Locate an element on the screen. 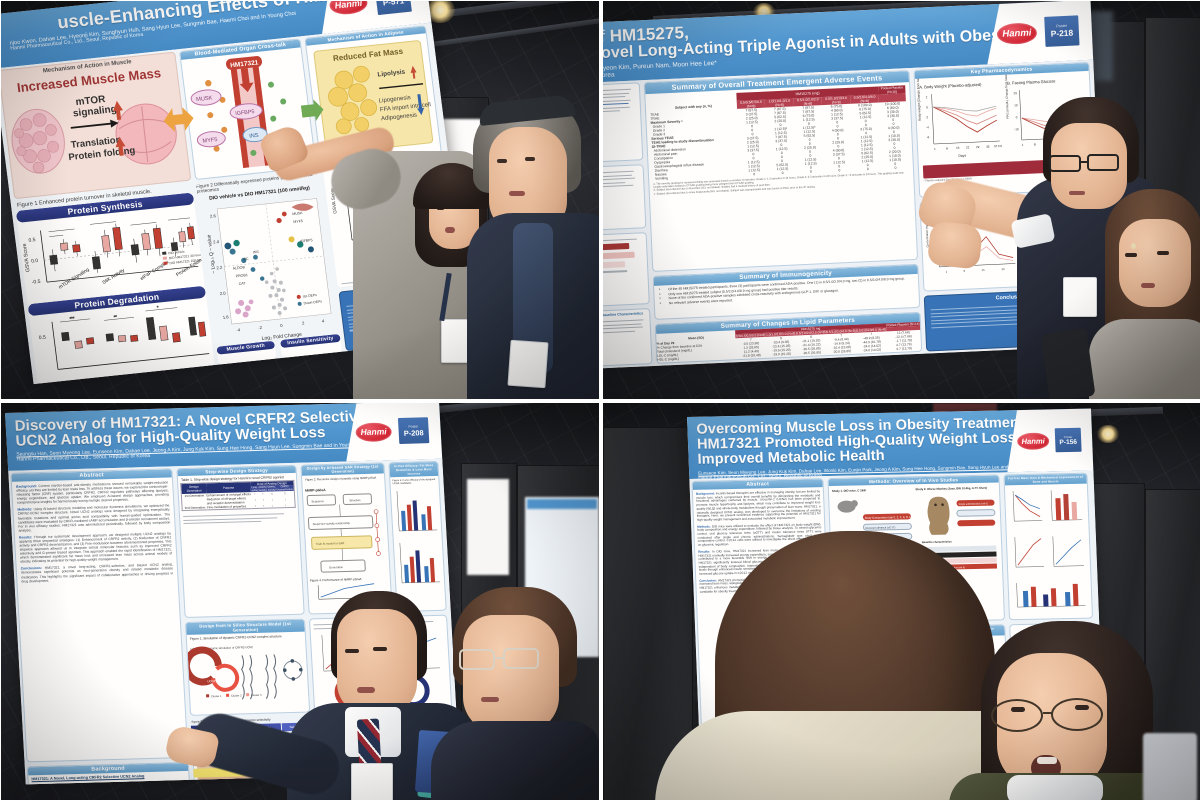 The height and width of the screenshot is (800, 1200). poster-number-badge: Poster P-156 is located at coordinates (1068, 440).